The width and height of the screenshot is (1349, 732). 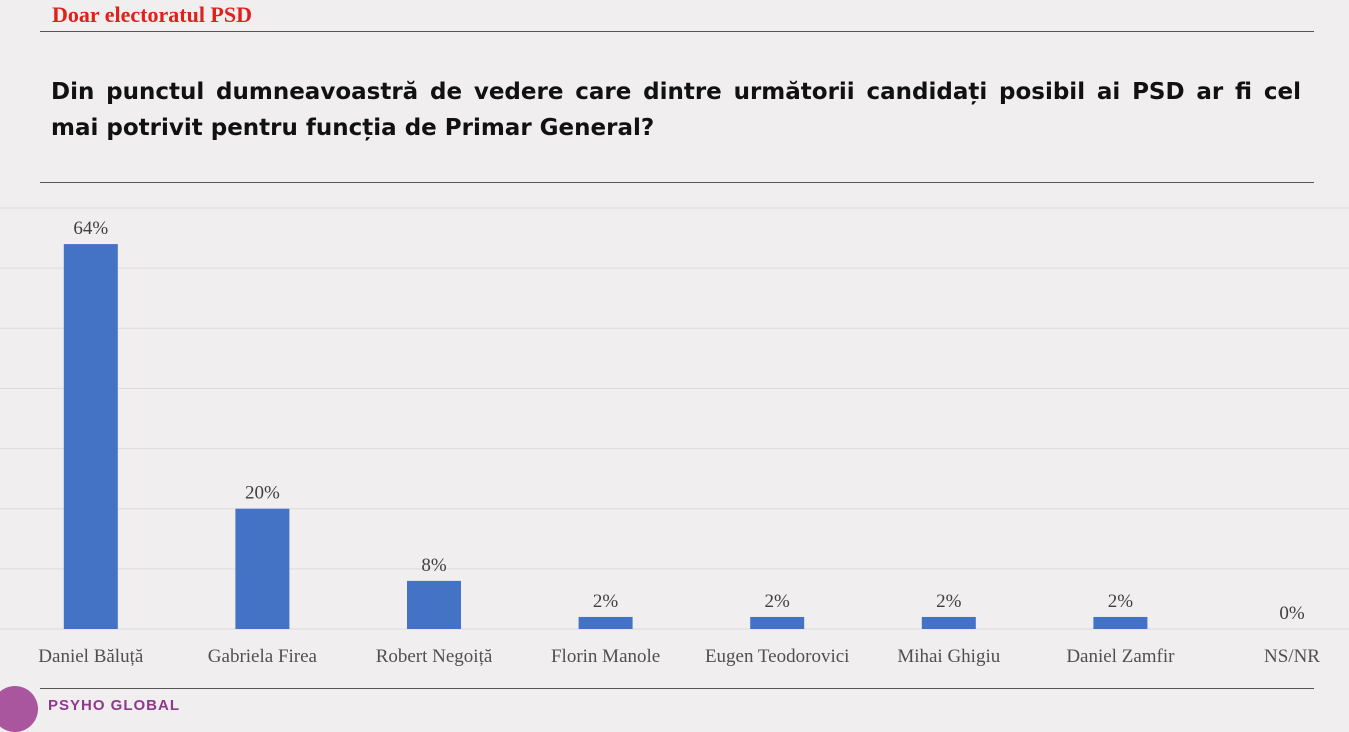 I want to click on x-tick-label: Florin Manole, so click(x=605, y=656).